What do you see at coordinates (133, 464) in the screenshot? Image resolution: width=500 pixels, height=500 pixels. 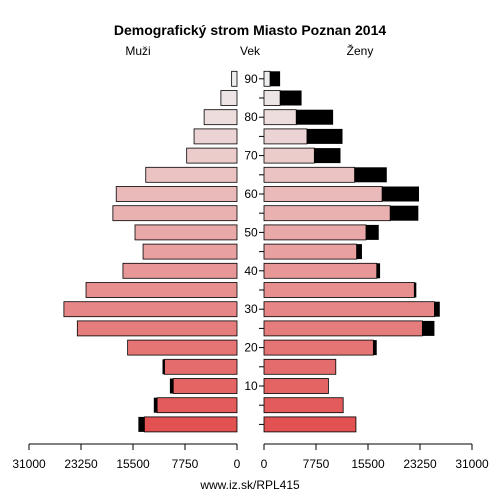 I see `x-tick-label-left: 15500` at bounding box center [133, 464].